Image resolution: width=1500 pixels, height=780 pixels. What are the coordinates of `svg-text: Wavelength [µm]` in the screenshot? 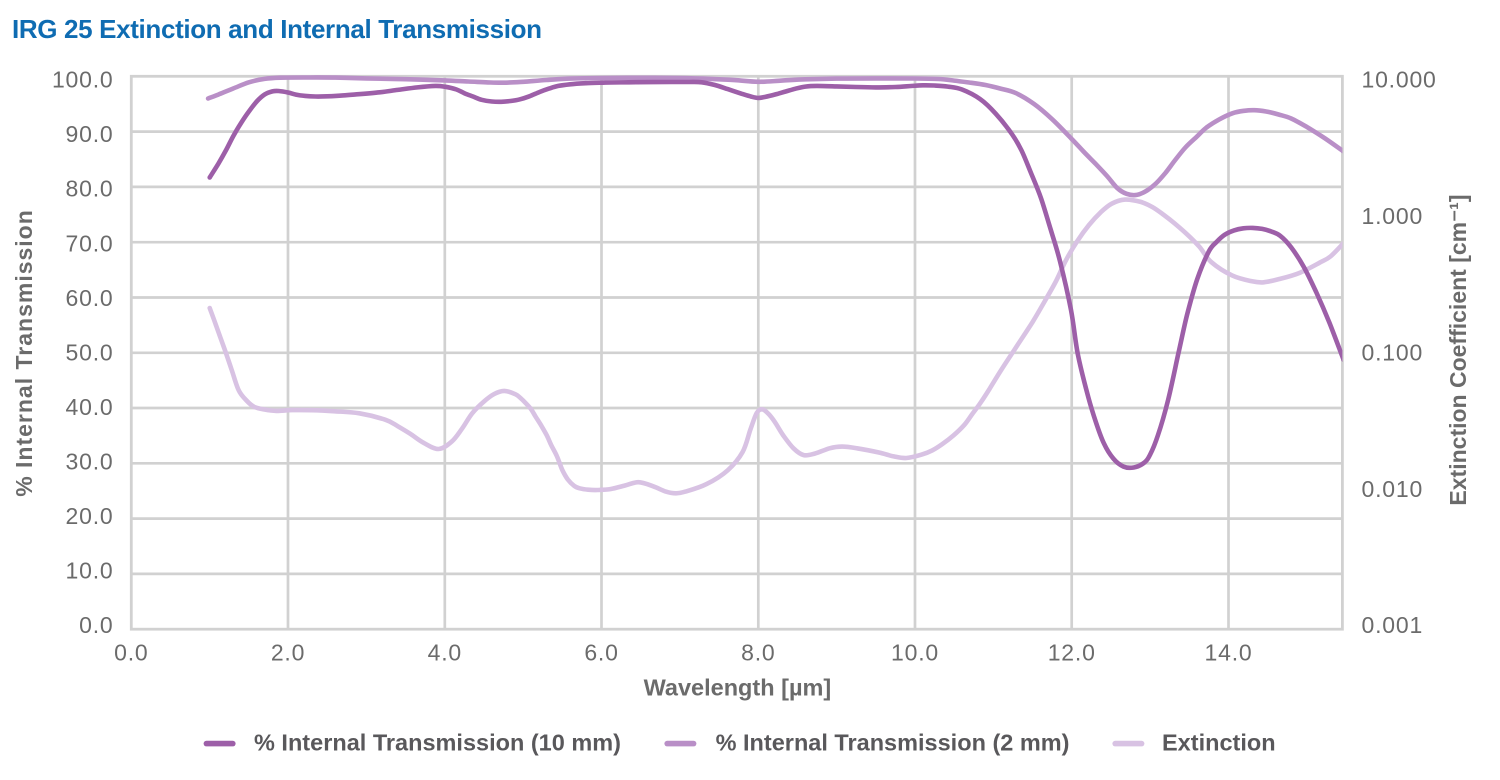 It's located at (738, 688).